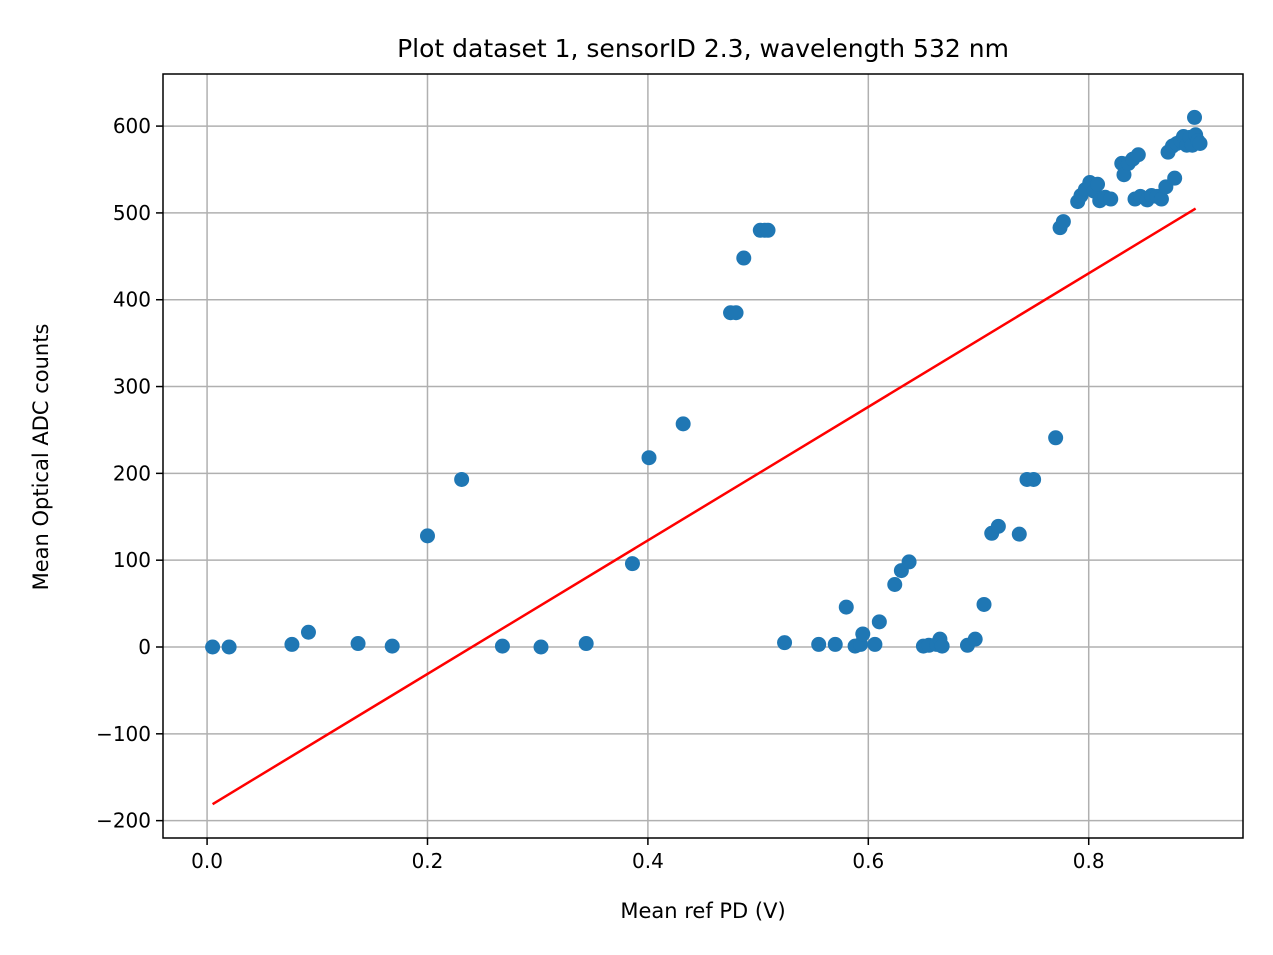 Image resolution: width=1273 pixels, height=955 pixels. I want to click on y-tick-label: 600, so click(132, 126).